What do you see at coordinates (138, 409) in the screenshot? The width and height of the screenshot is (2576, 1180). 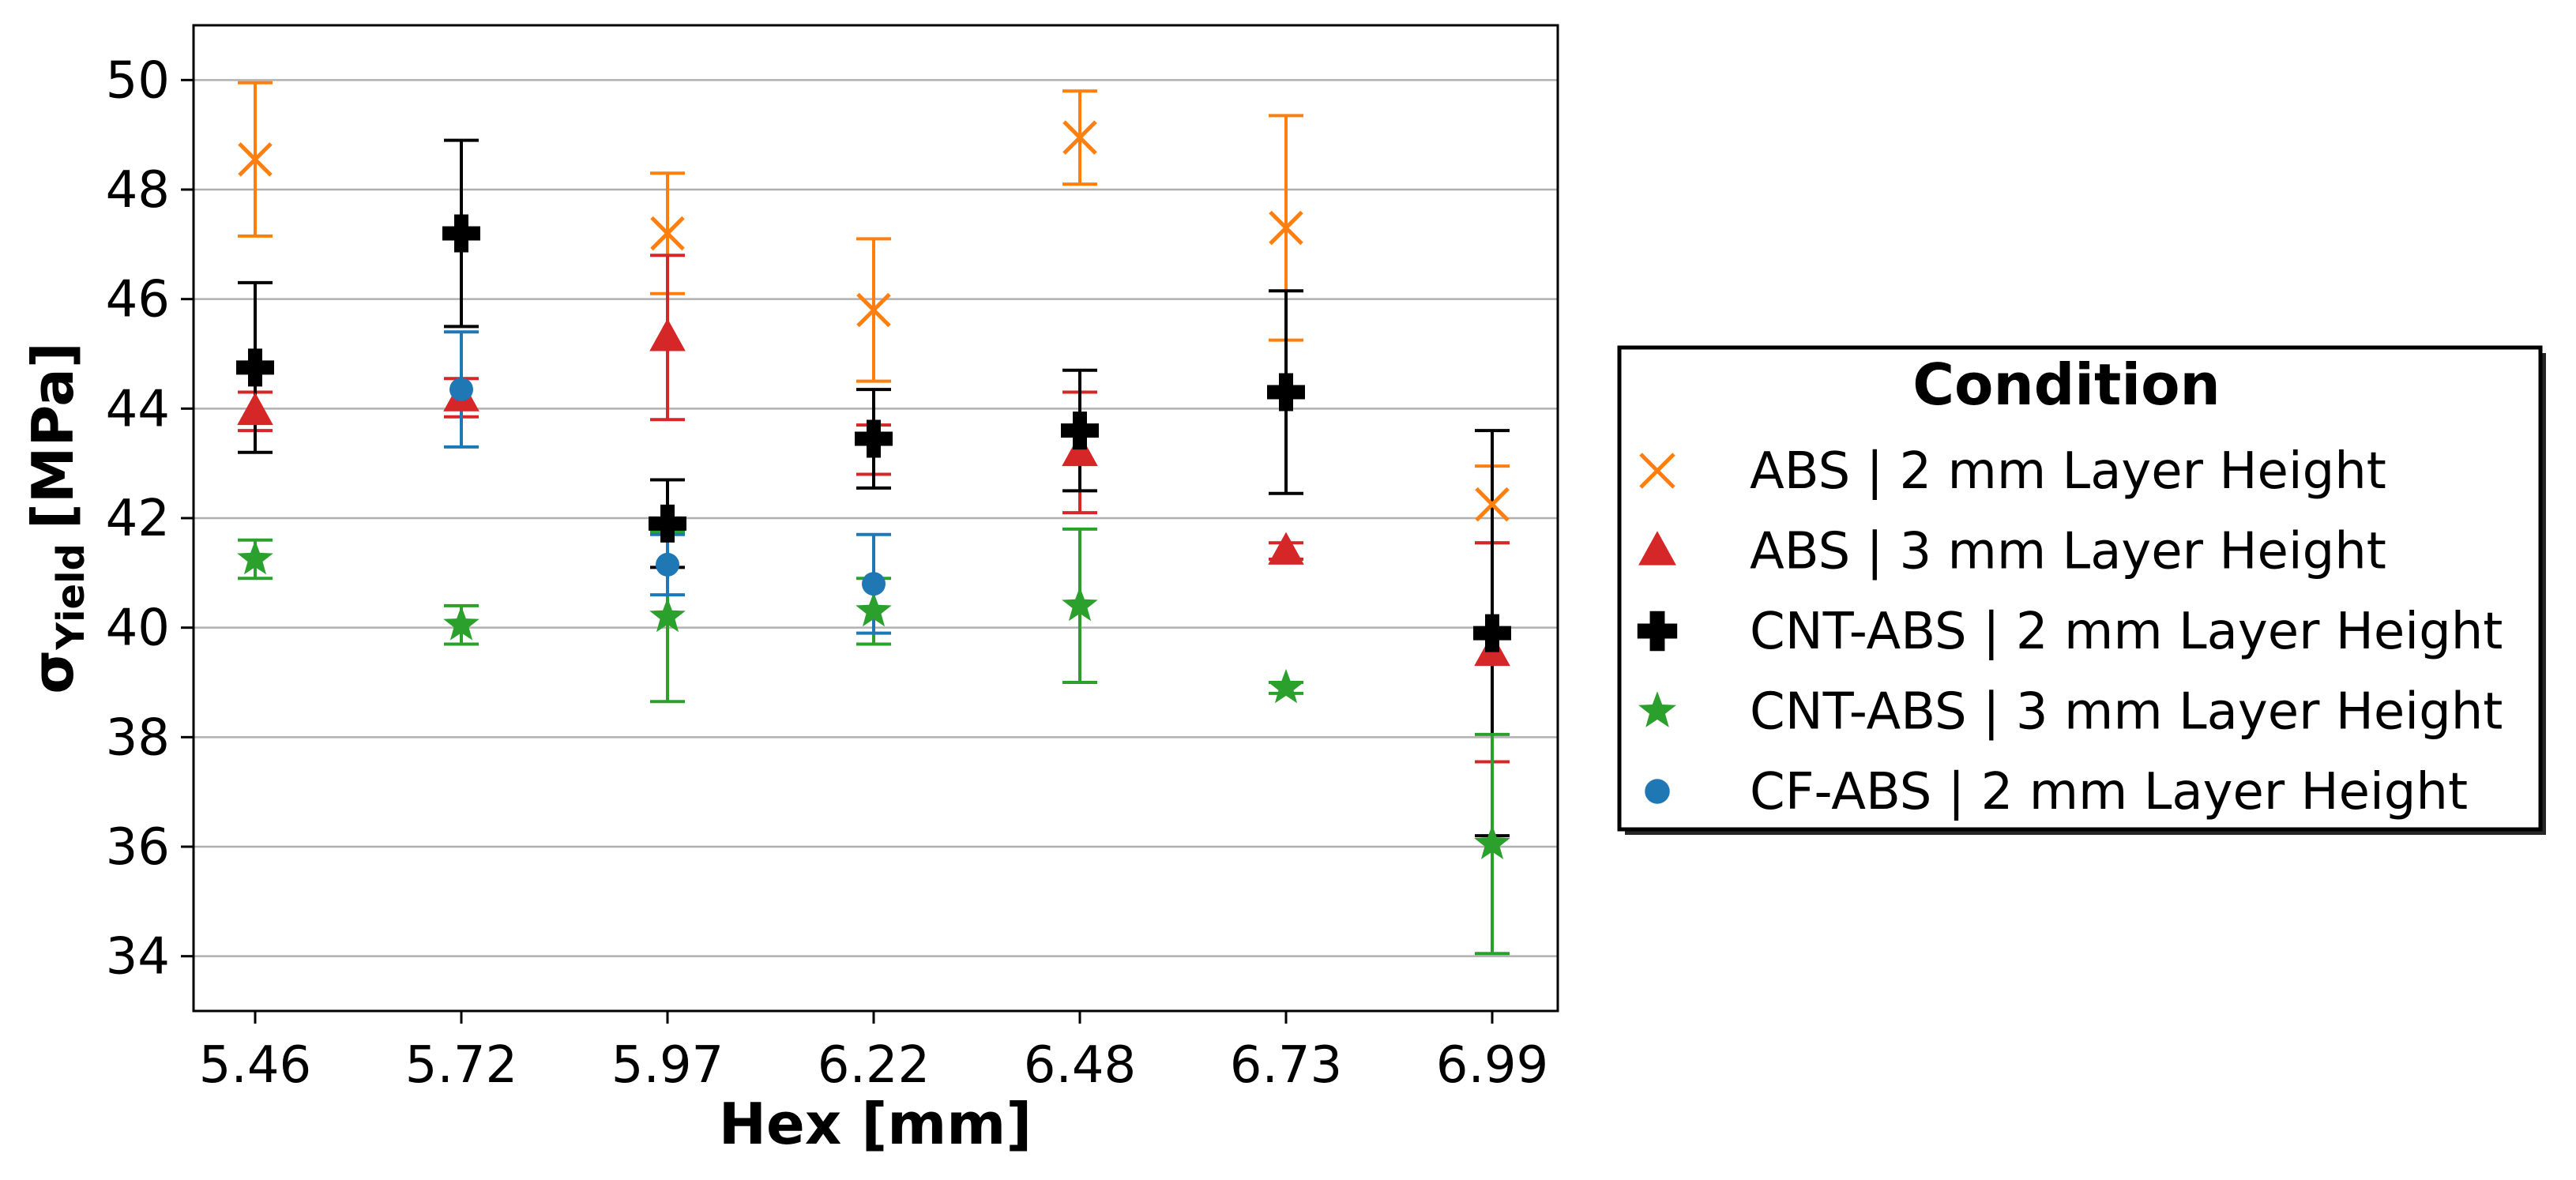 I see `y-tick-label: 44` at bounding box center [138, 409].